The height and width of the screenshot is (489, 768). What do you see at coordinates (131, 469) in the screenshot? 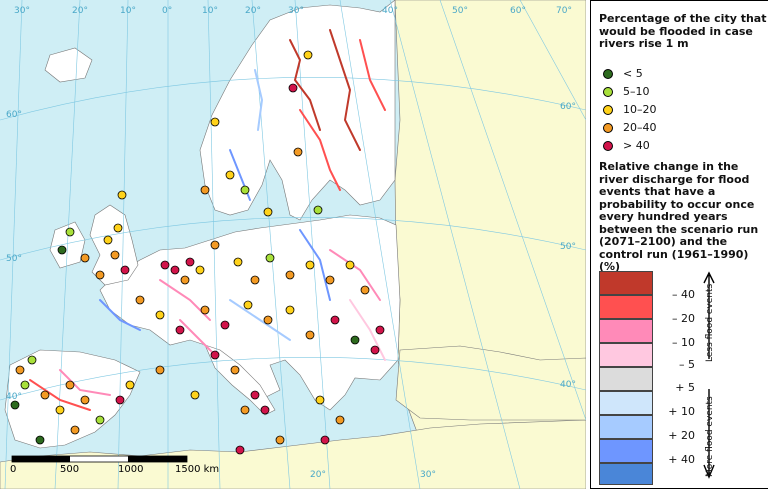
I see `scale-tick: 1000` at bounding box center [131, 469].